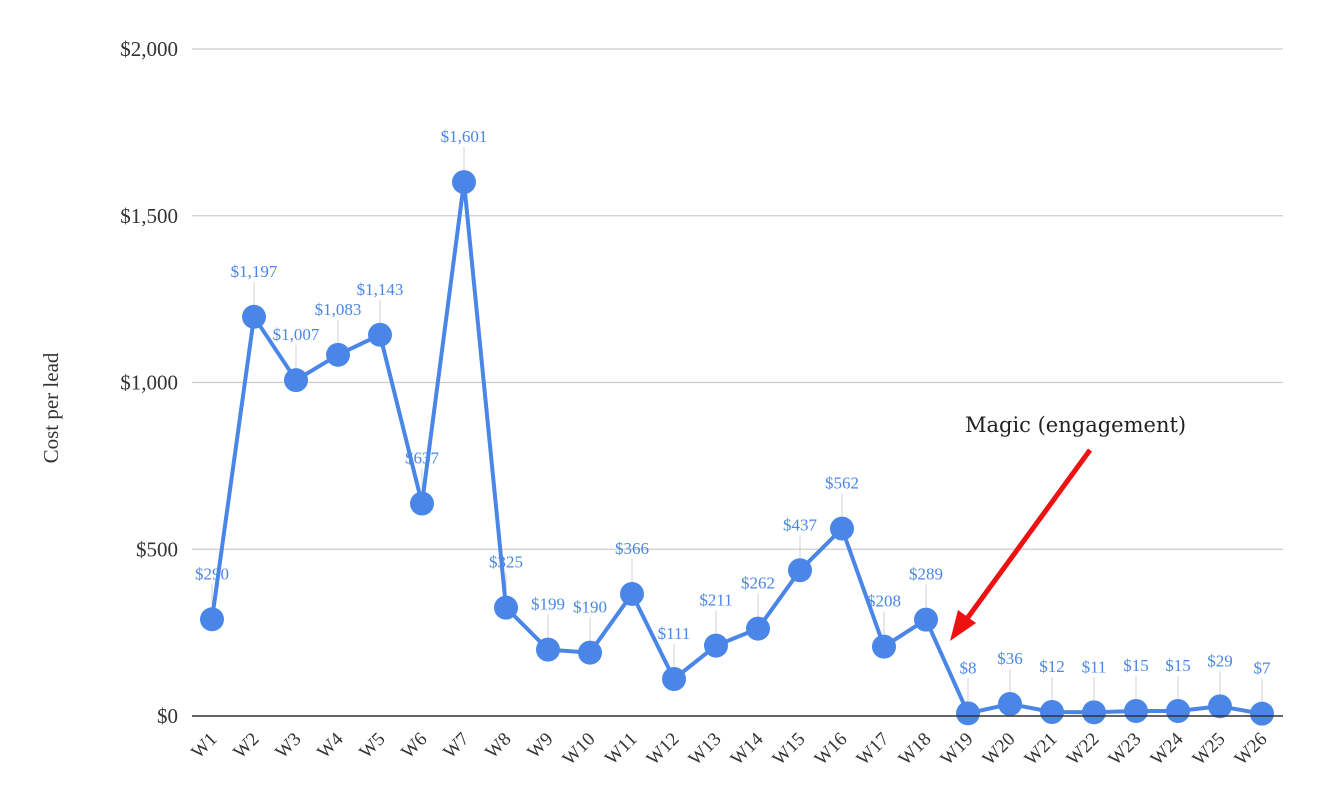  What do you see at coordinates (884, 601) in the screenshot?
I see `data-label: $208` at bounding box center [884, 601].